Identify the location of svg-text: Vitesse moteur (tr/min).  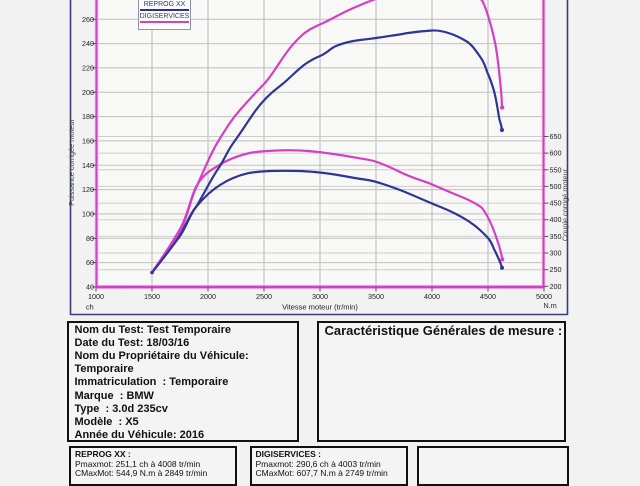
(320, 307).